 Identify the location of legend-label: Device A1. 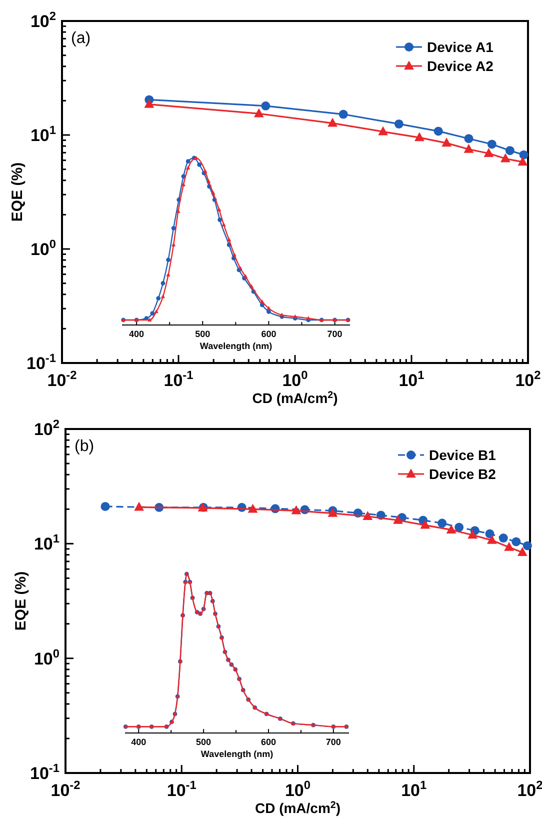
(460, 47).